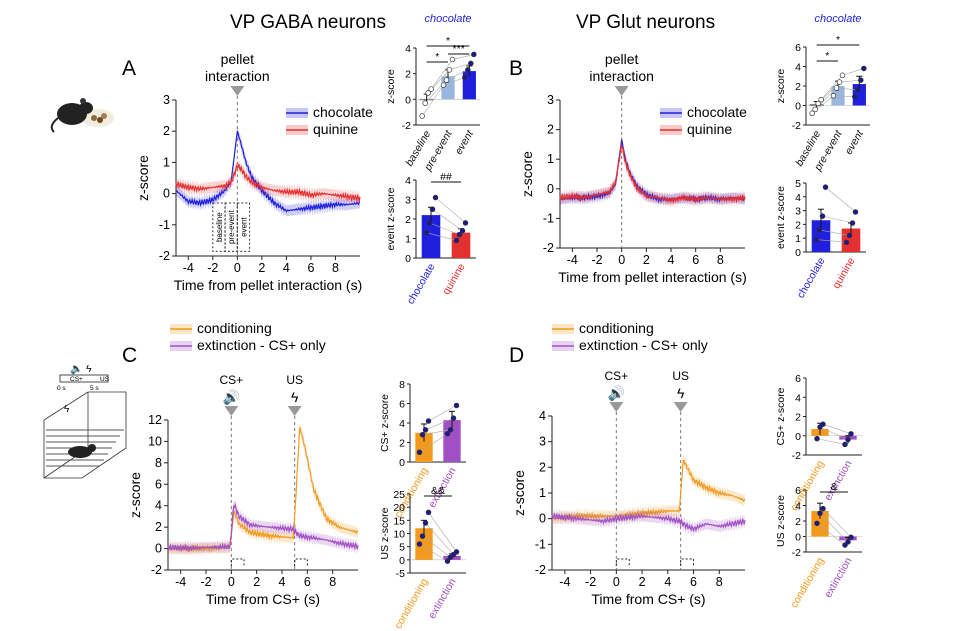 Image resolution: width=960 pixels, height=631 pixels. I want to click on window-bracket, so click(687, 562).